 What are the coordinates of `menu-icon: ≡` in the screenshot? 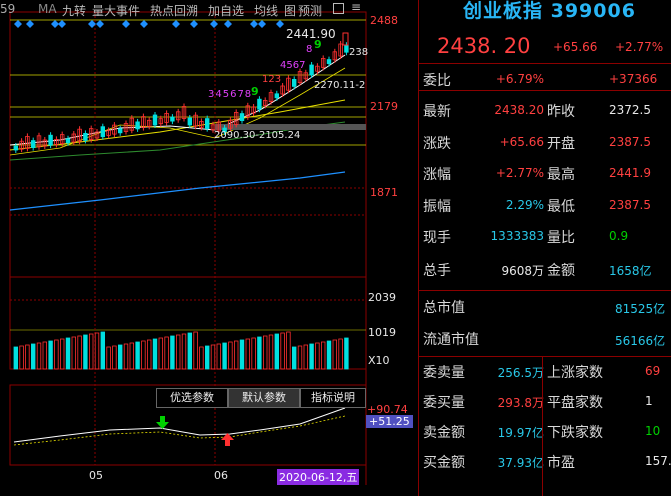 It's located at (356, 7).